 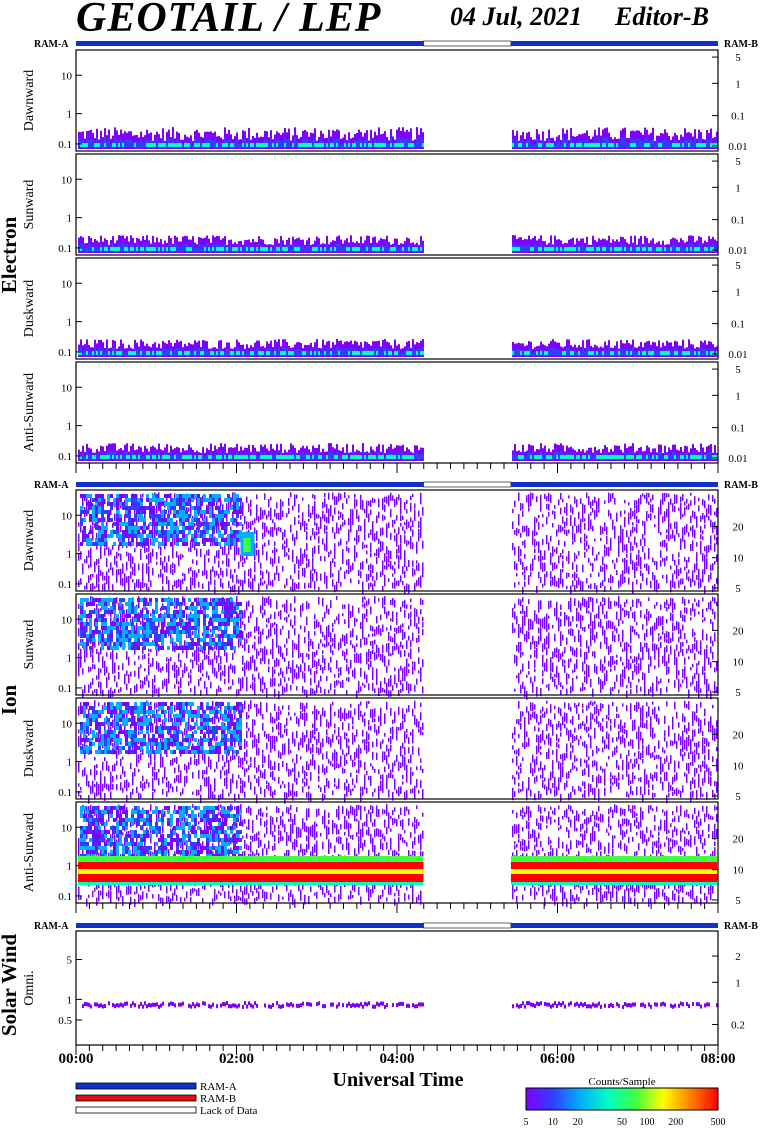 I want to click on right-tick-label: 5, so click(x=738, y=58).